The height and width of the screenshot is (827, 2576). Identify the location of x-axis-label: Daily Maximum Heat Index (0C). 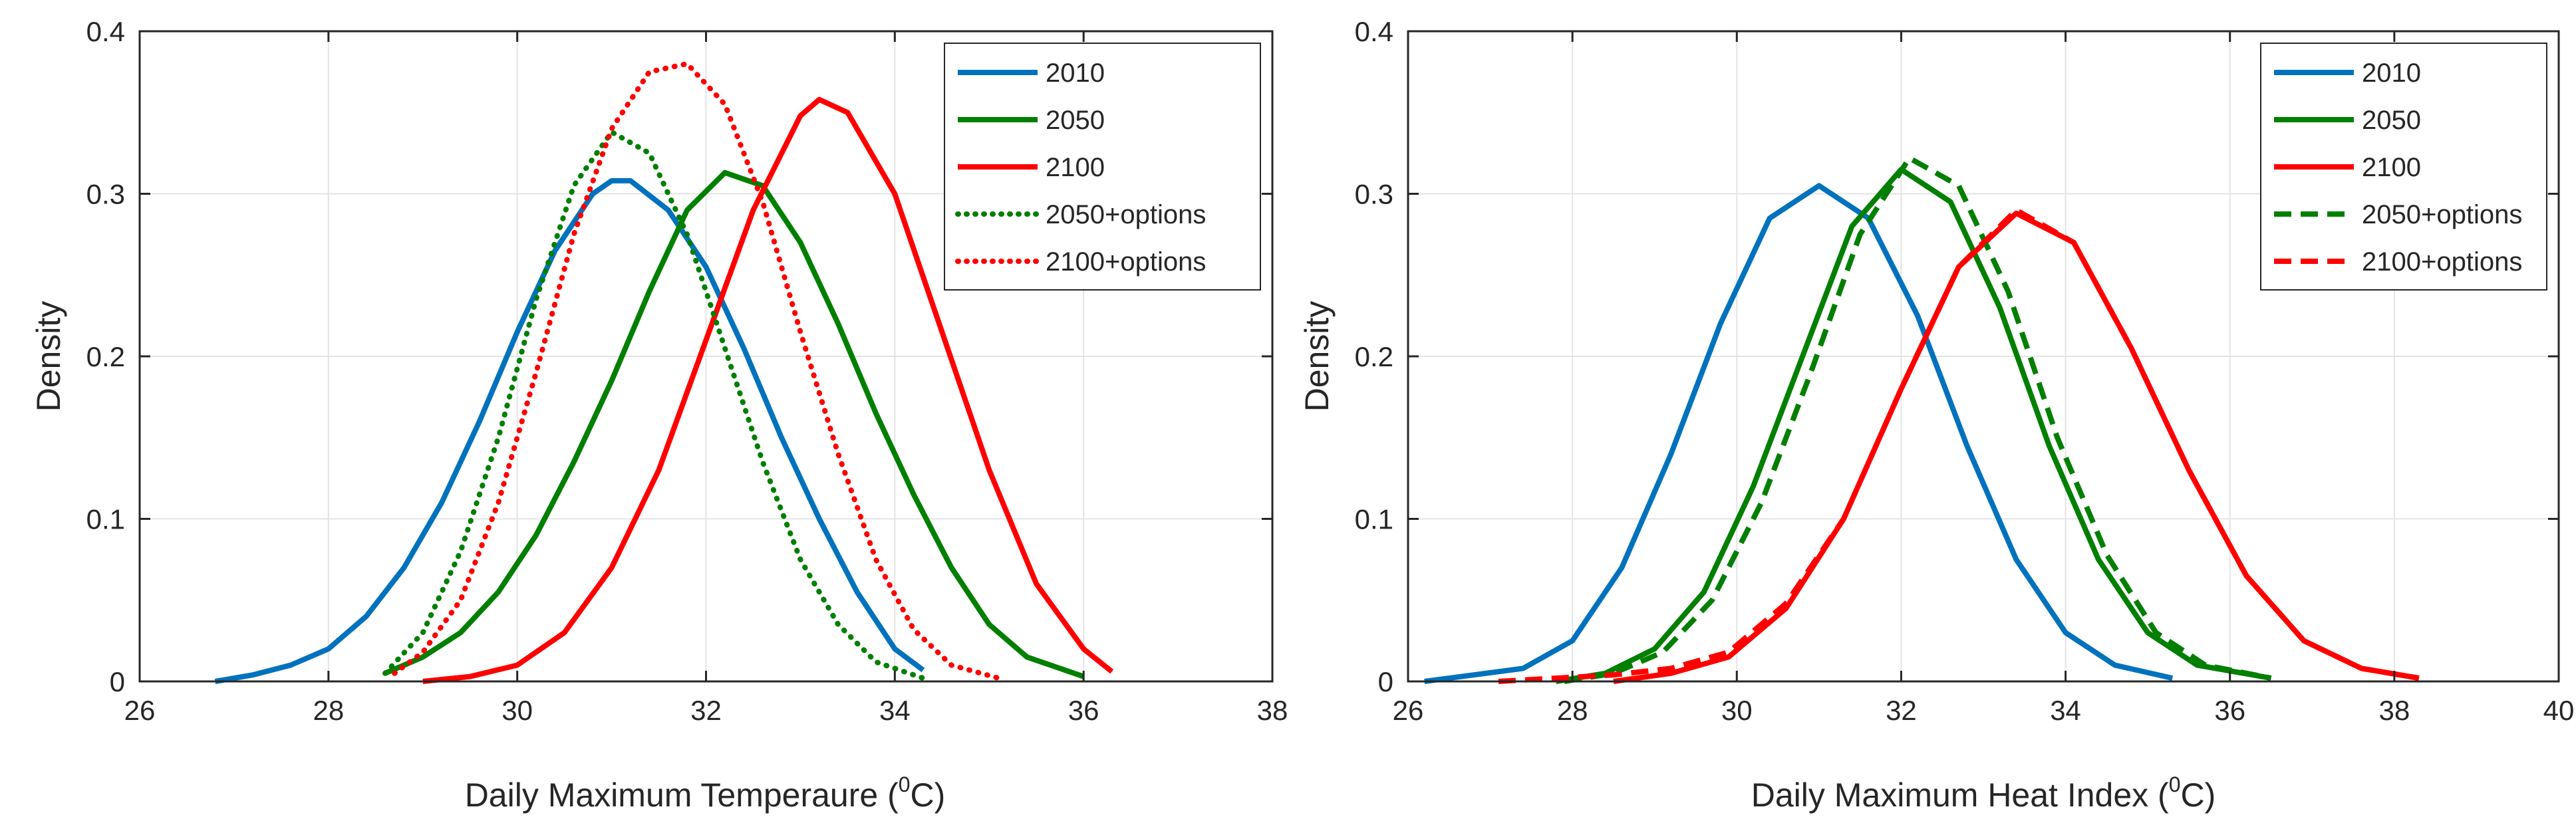
(1983, 793).